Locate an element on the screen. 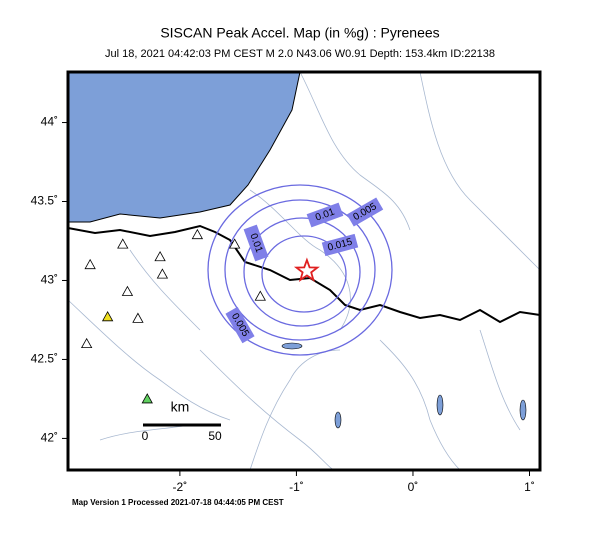 Image resolution: width=595 pixels, height=548 pixels. y-tick-label: 42.5˚ is located at coordinates (44, 359).